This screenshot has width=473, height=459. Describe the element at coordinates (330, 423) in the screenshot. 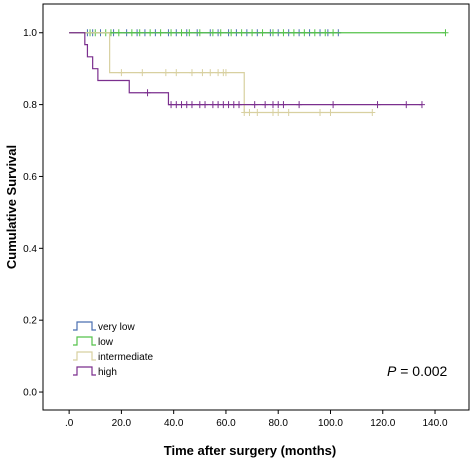

I see `x-tick-label: 100.0` at that location.